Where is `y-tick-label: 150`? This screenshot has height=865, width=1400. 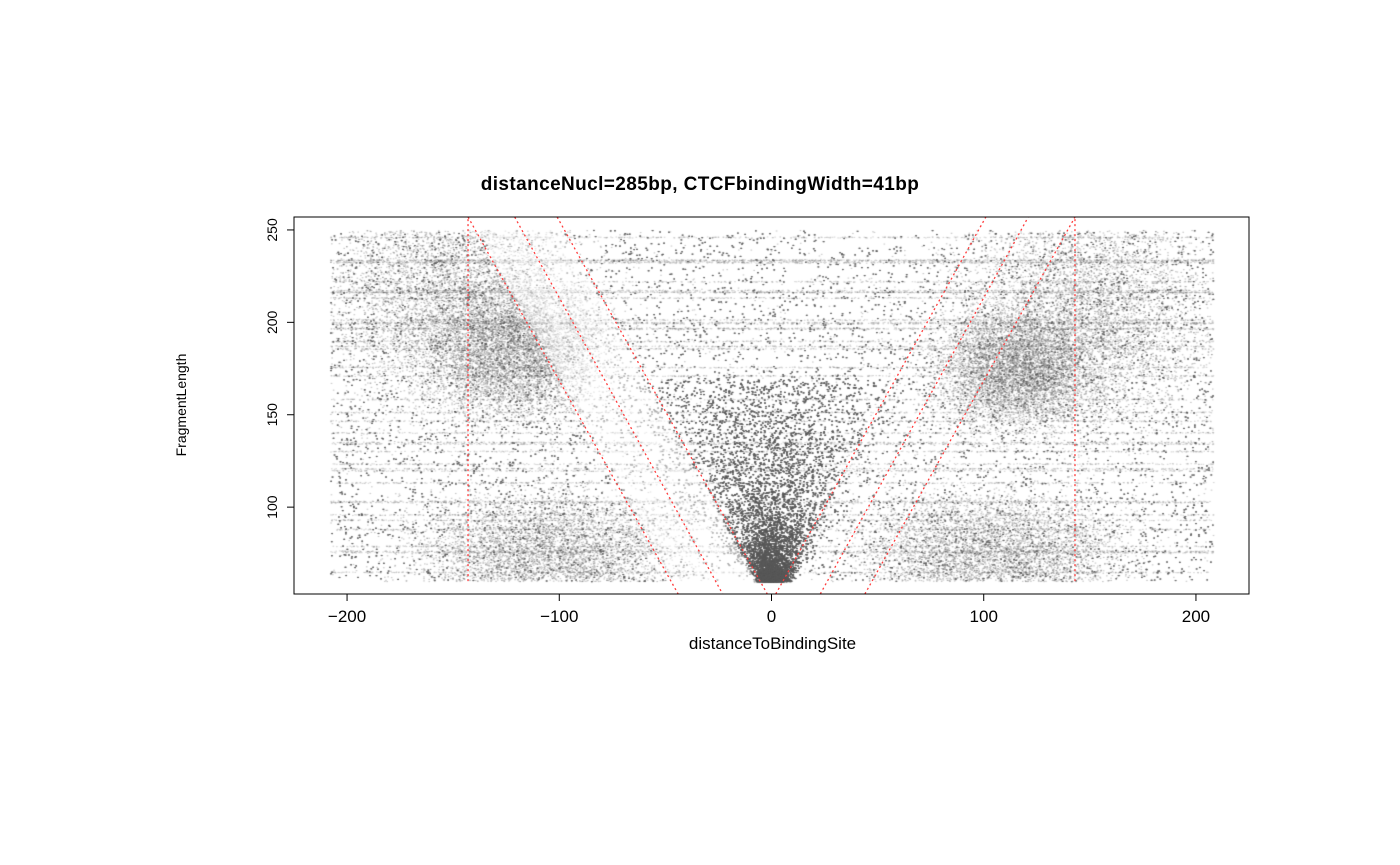 y-tick-label: 150 is located at coordinates (272, 415).